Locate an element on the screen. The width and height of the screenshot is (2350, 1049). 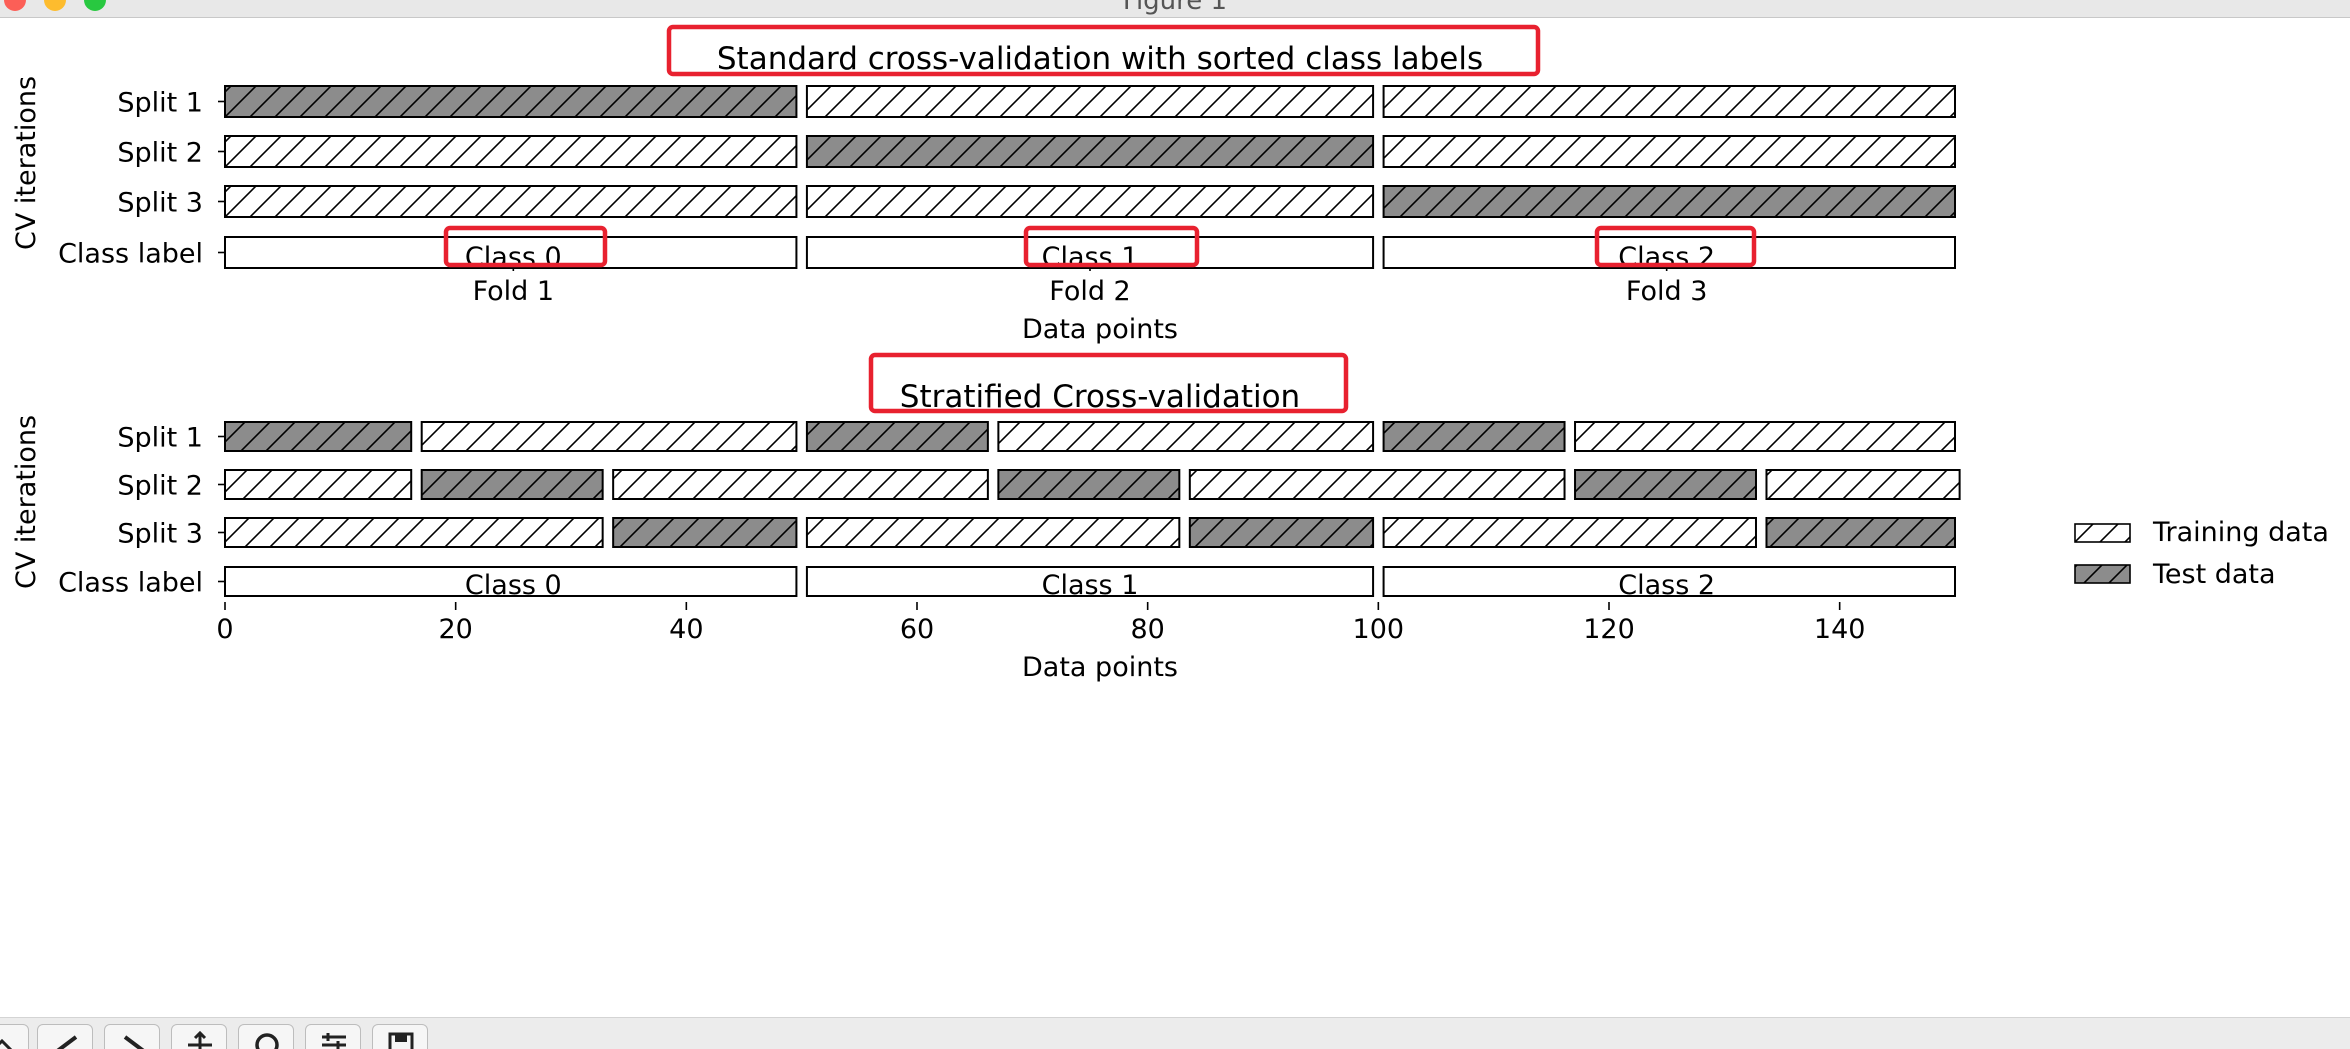
zoom-icon is located at coordinates (267, 1041).